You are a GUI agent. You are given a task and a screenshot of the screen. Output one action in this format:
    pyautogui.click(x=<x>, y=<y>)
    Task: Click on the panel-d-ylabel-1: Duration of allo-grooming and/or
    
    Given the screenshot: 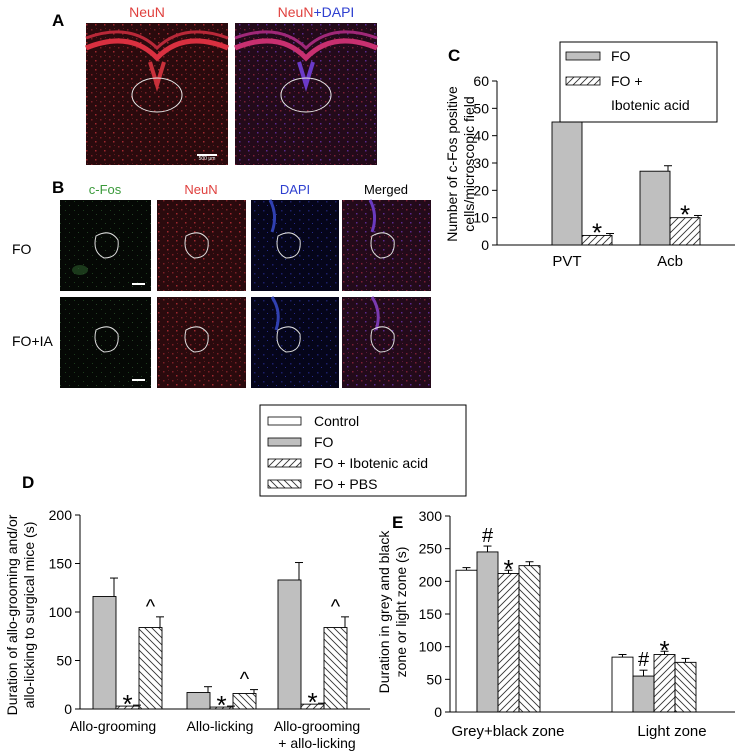 What is the action you would take?
    pyautogui.click(x=12, y=614)
    